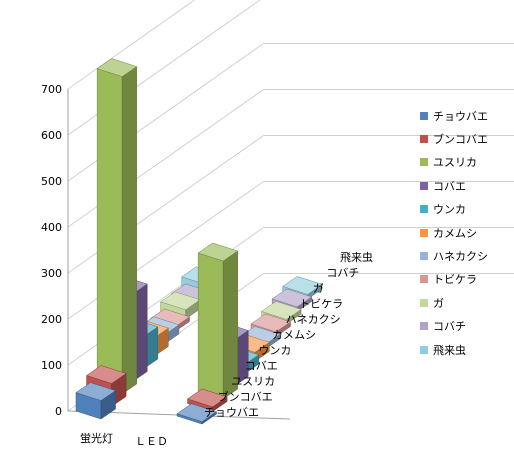 The width and height of the screenshot is (514, 472). What do you see at coordinates (51, 227) in the screenshot?
I see `y-tick-label: 400` at bounding box center [51, 227].